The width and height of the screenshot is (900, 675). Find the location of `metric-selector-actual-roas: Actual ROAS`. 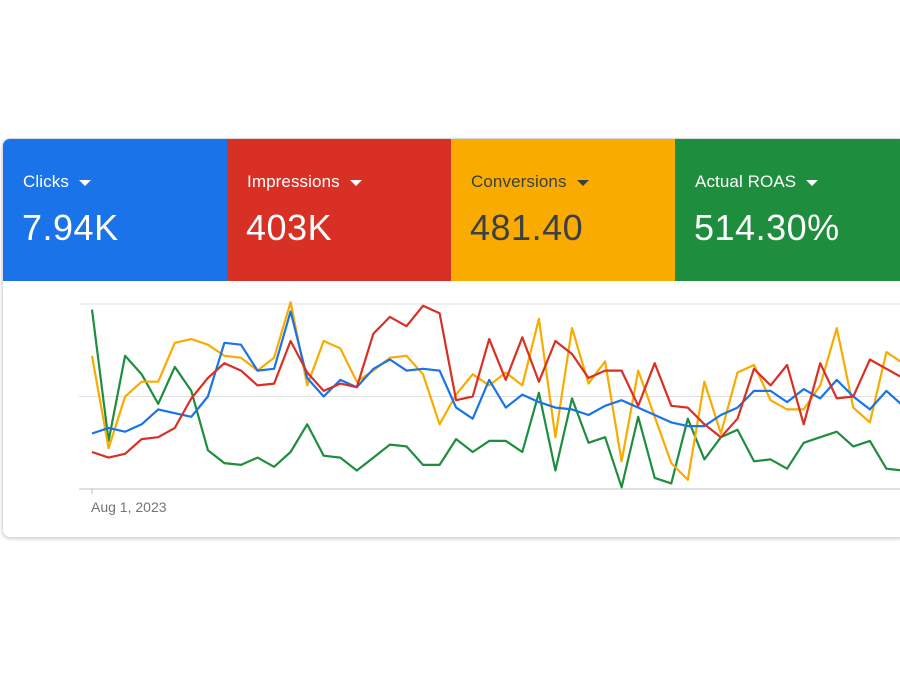

metric-selector-actual-roas: Actual ROAS is located at coordinates (757, 182).